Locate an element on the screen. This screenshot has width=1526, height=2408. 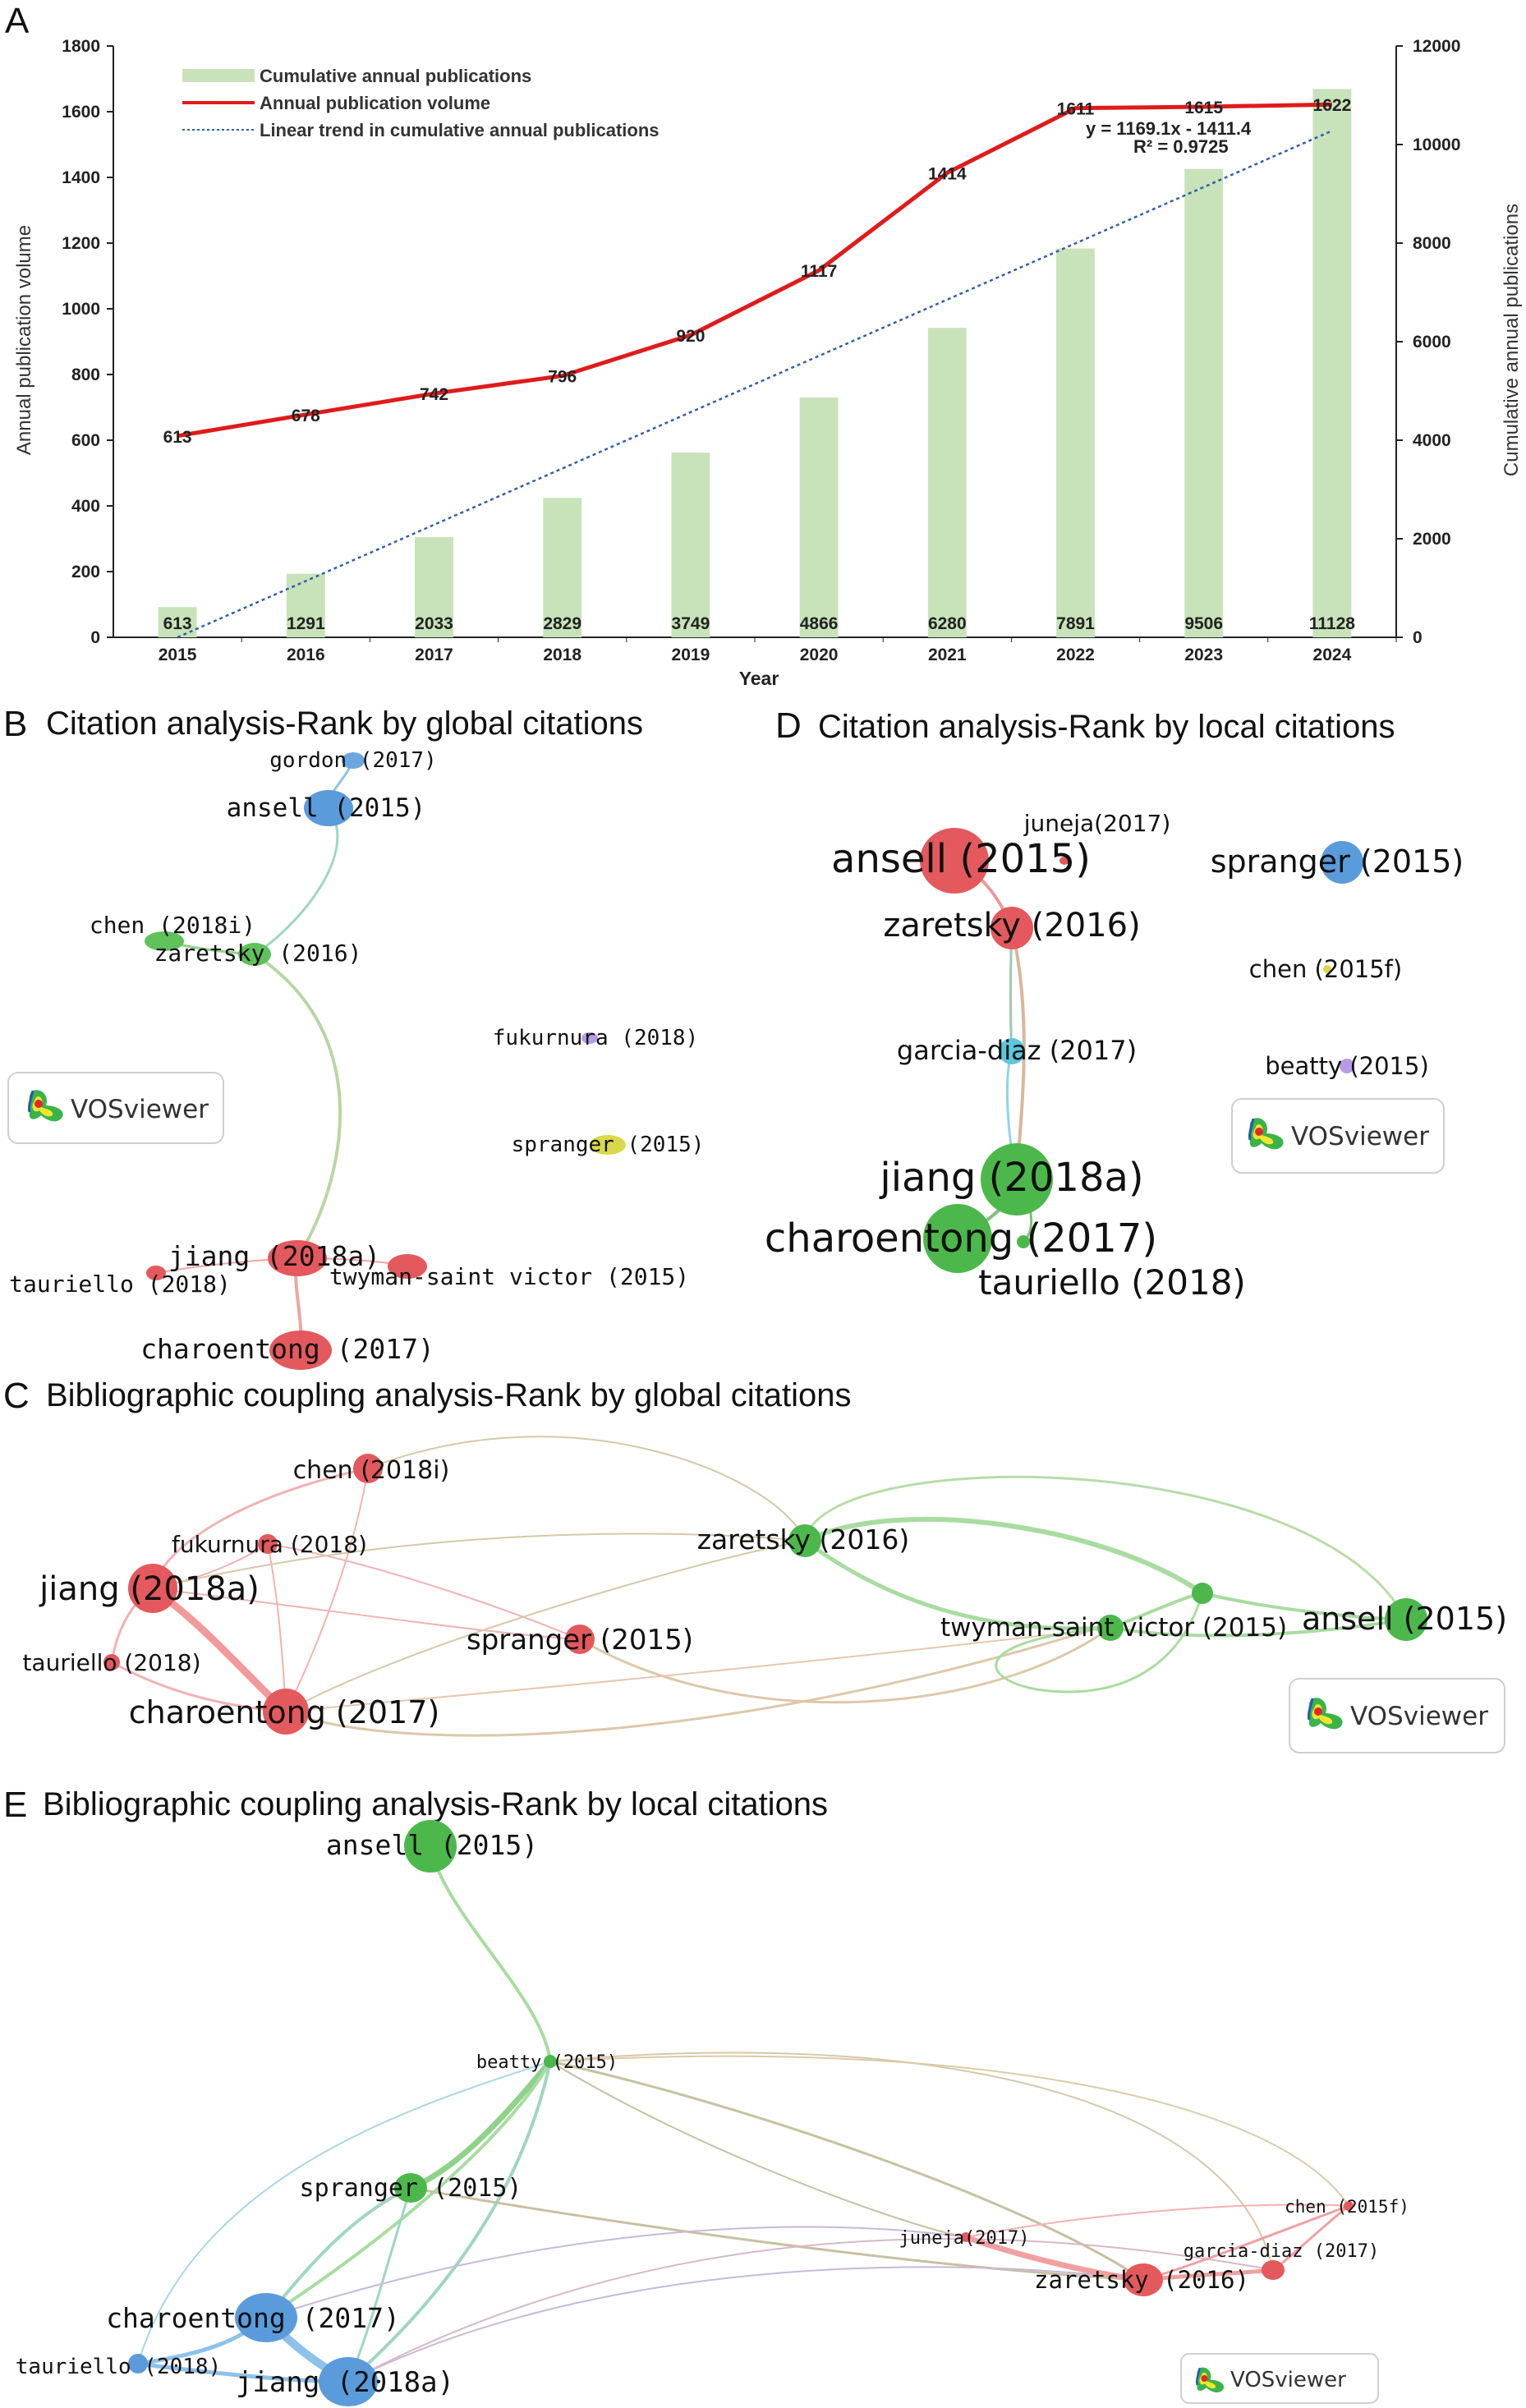
node-d-garcia is located at coordinates (1012, 1051).